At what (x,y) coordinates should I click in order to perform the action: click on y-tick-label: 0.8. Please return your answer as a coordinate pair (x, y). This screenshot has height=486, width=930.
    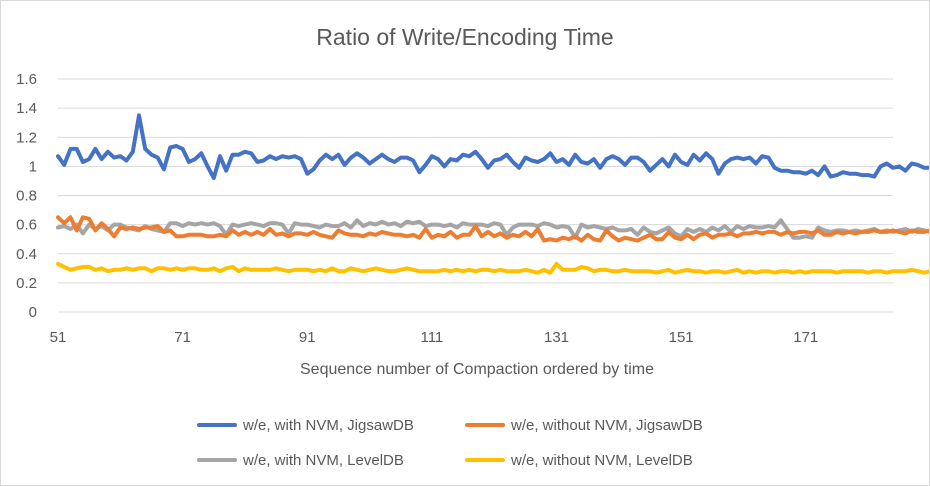
    Looking at the image, I should click on (26, 196).